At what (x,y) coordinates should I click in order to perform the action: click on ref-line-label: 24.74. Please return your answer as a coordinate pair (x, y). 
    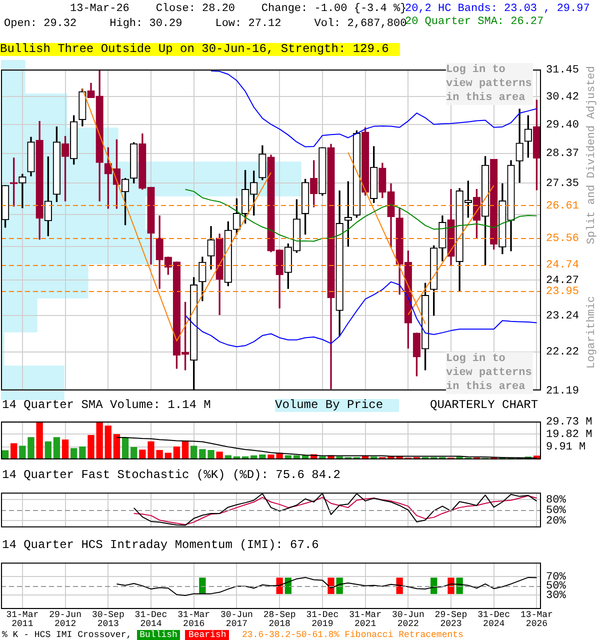
    Looking at the image, I should click on (563, 265).